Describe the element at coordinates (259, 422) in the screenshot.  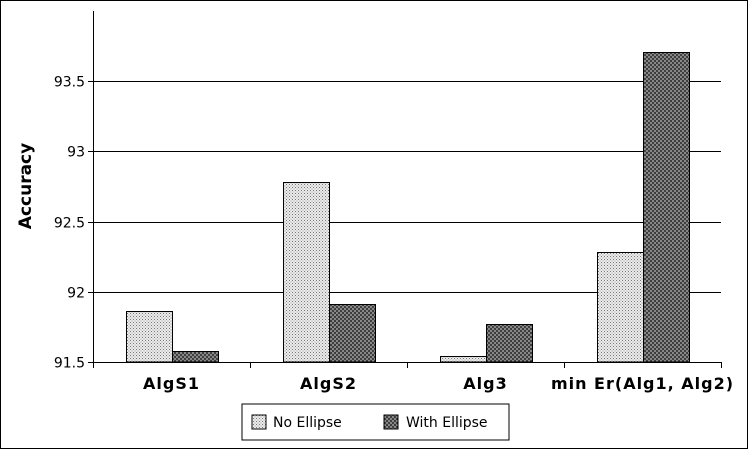
I see `legend-swatch-no-ellipse` at that location.